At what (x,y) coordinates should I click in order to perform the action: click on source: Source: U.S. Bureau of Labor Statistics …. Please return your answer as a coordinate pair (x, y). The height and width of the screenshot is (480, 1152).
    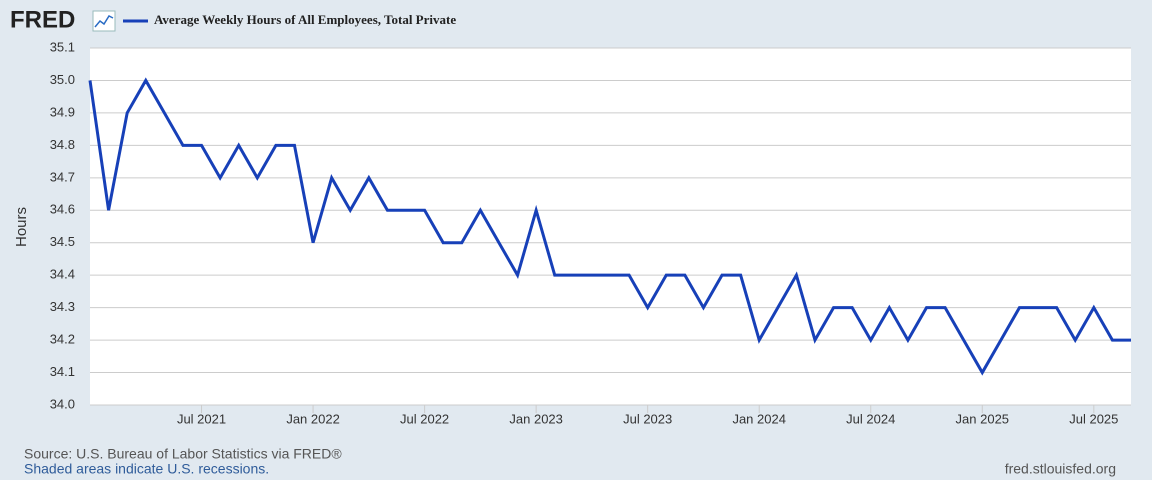
    Looking at the image, I should click on (183, 454).